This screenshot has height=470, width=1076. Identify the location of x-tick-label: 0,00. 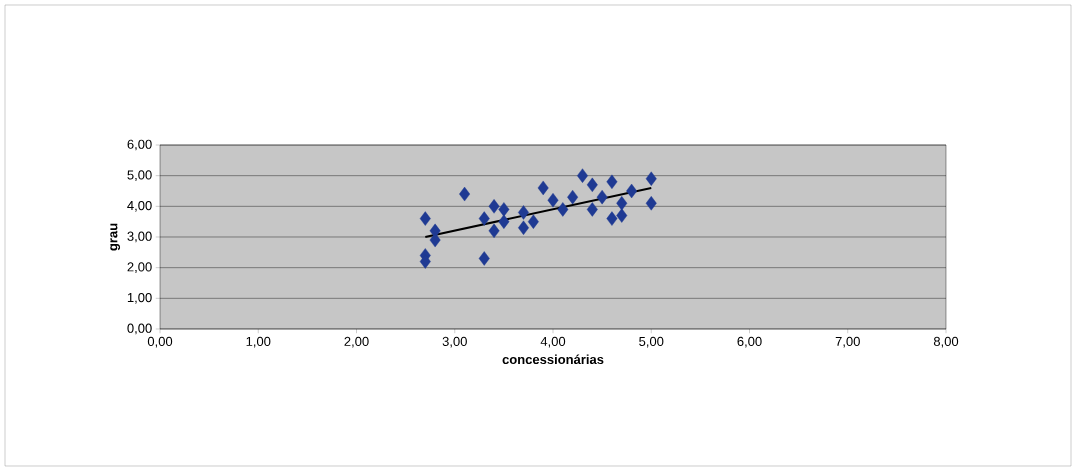
(160, 342).